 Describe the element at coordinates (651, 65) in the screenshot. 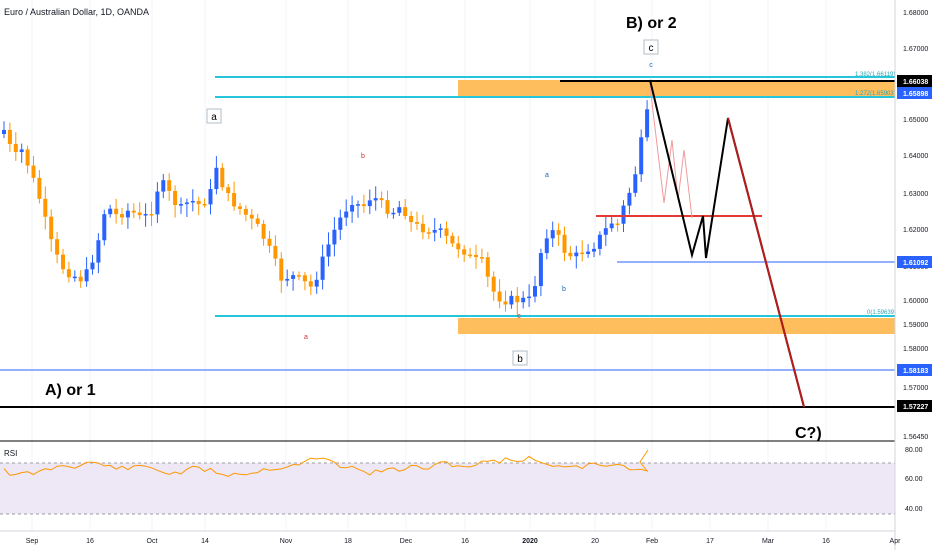

I see `wave-blue-c: c` at that location.